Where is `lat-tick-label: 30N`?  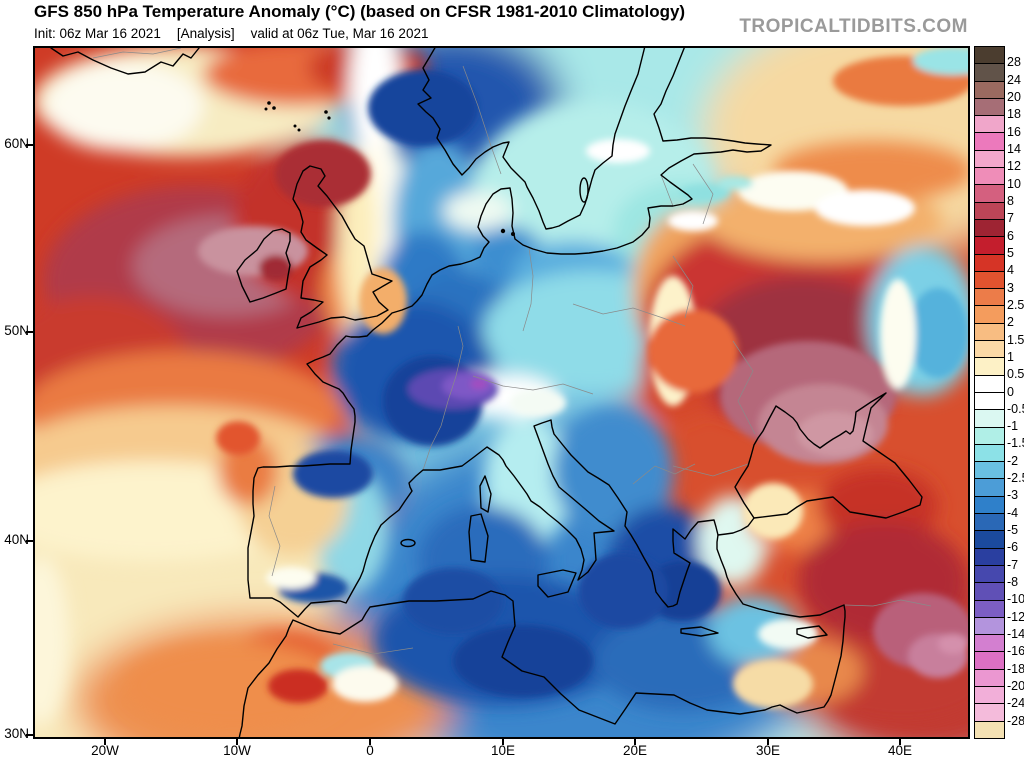
lat-tick-label: 30N is located at coordinates (16, 733).